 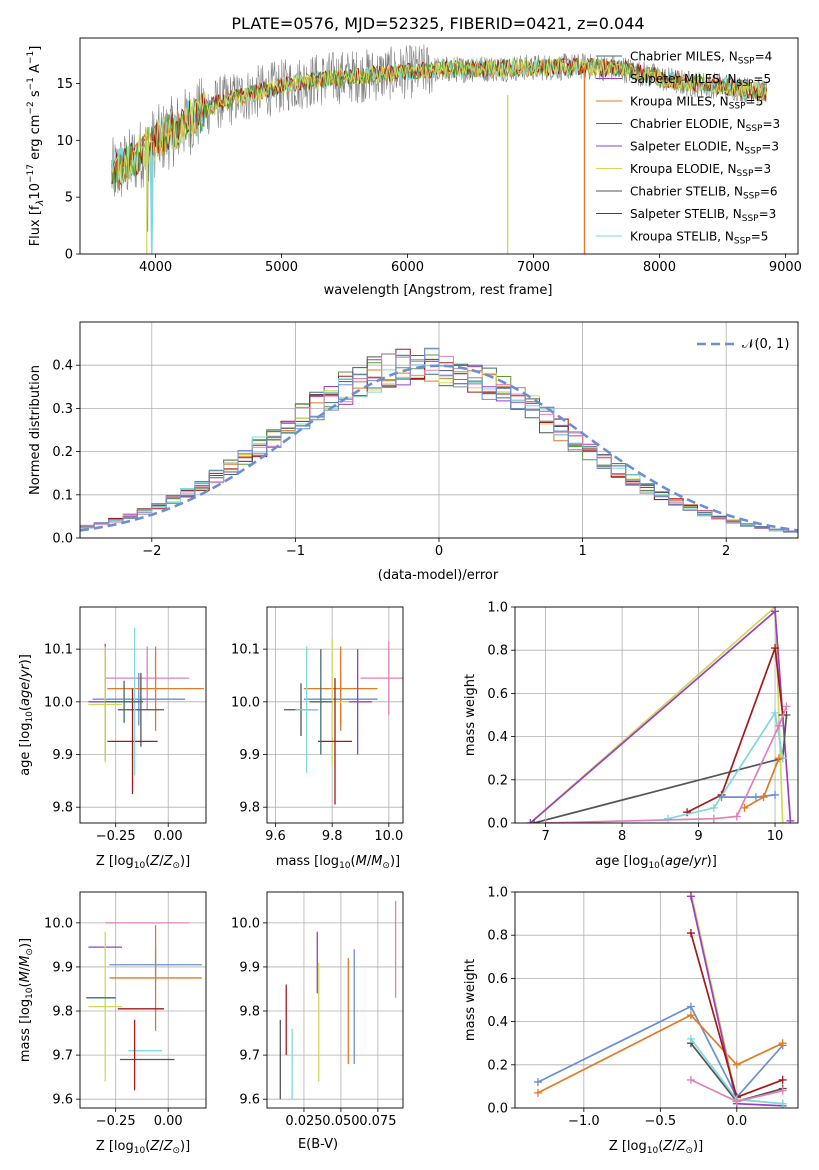 What do you see at coordinates (249, 1056) in the screenshot?
I see `tick-label-y: 9.7` at bounding box center [249, 1056].